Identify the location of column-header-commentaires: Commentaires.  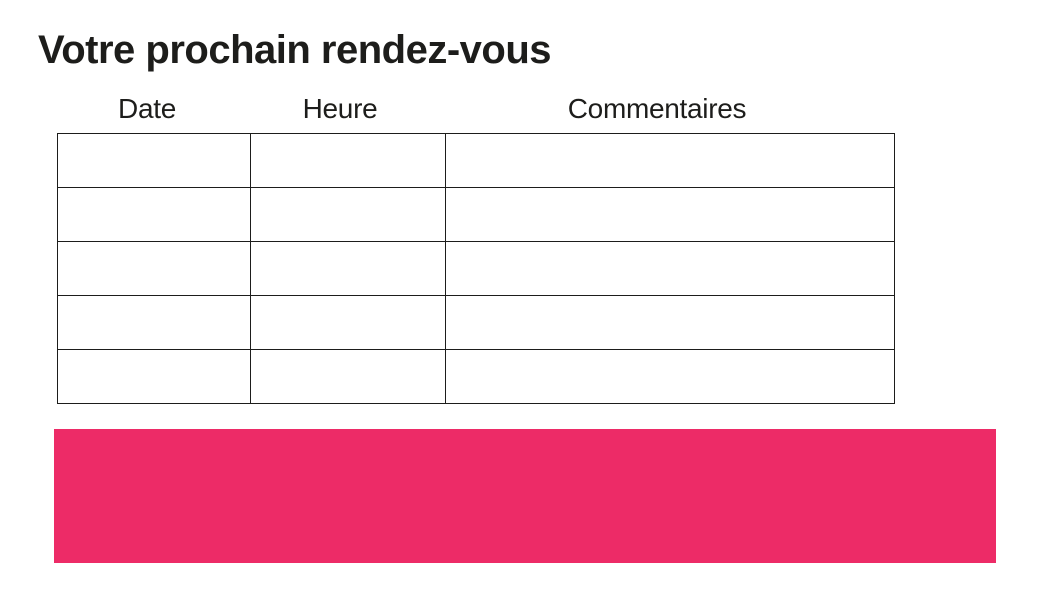
(657, 108).